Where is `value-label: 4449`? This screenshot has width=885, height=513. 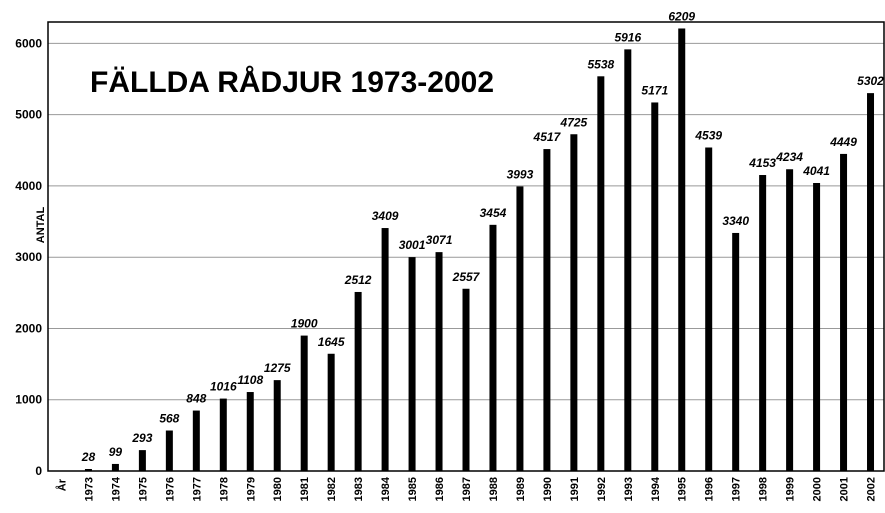
value-label: 4449 is located at coordinates (843, 142).